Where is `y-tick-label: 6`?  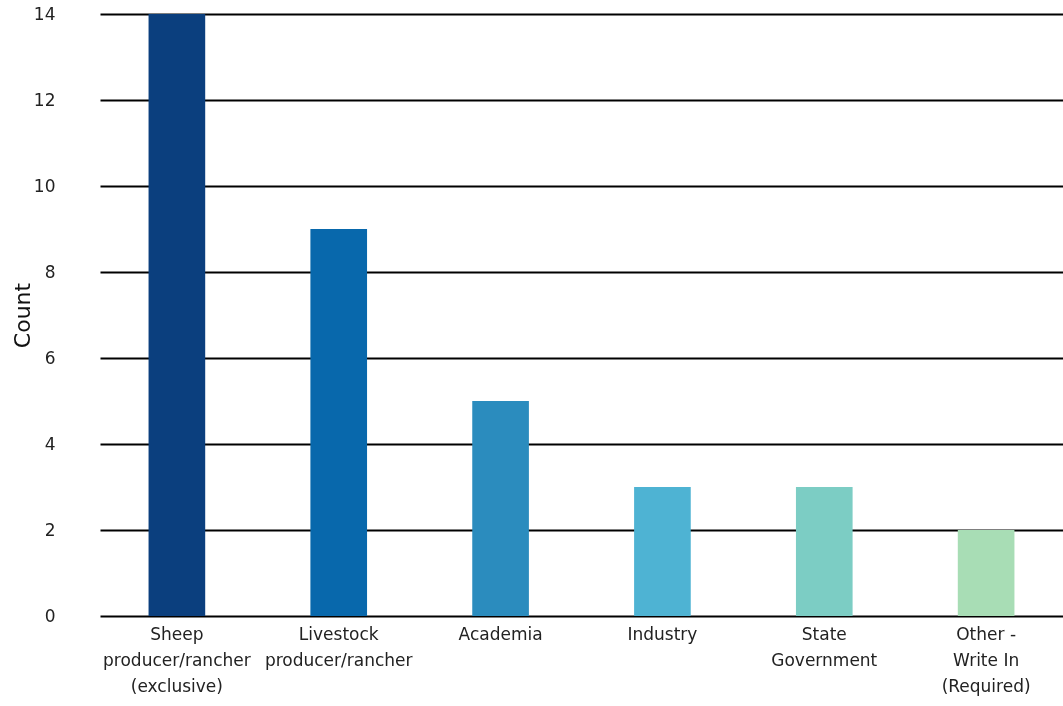 y-tick-label: 6 is located at coordinates (50, 357).